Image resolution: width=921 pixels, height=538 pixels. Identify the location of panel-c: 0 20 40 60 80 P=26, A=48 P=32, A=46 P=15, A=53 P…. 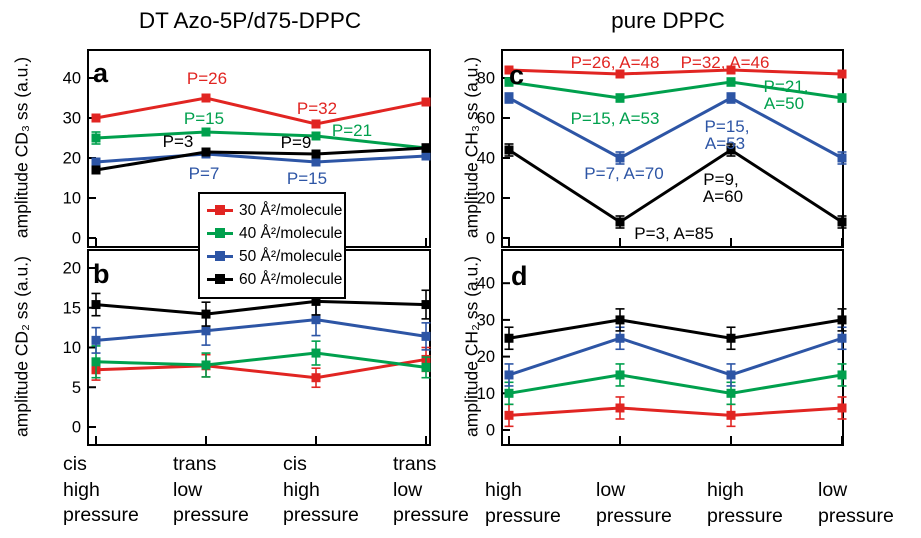
(662, 148).